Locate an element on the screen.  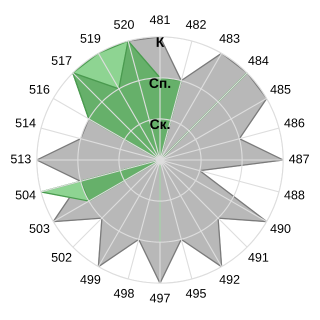
spoke-label: 520 is located at coordinates (124, 24).